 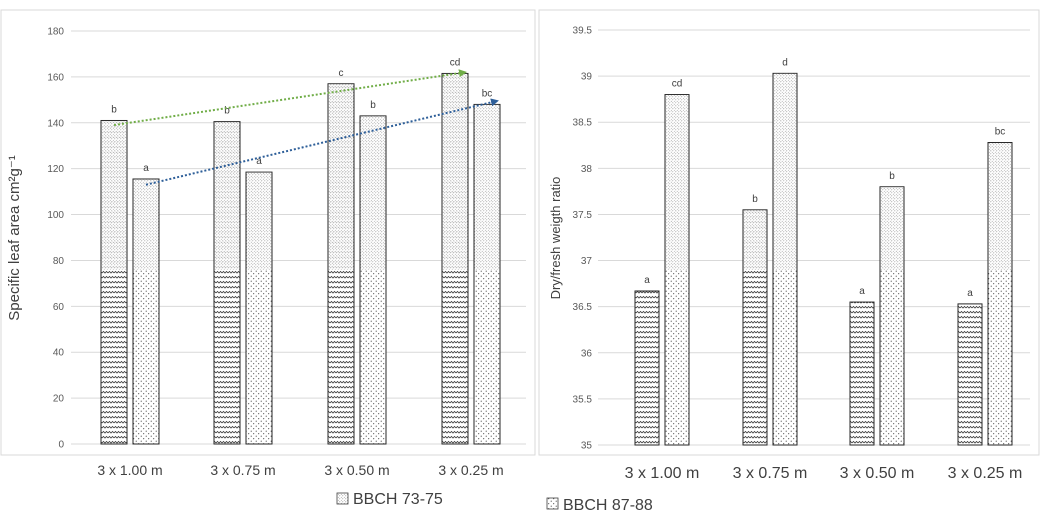 I want to click on left-y-tick-label: 120, so click(x=55, y=169).